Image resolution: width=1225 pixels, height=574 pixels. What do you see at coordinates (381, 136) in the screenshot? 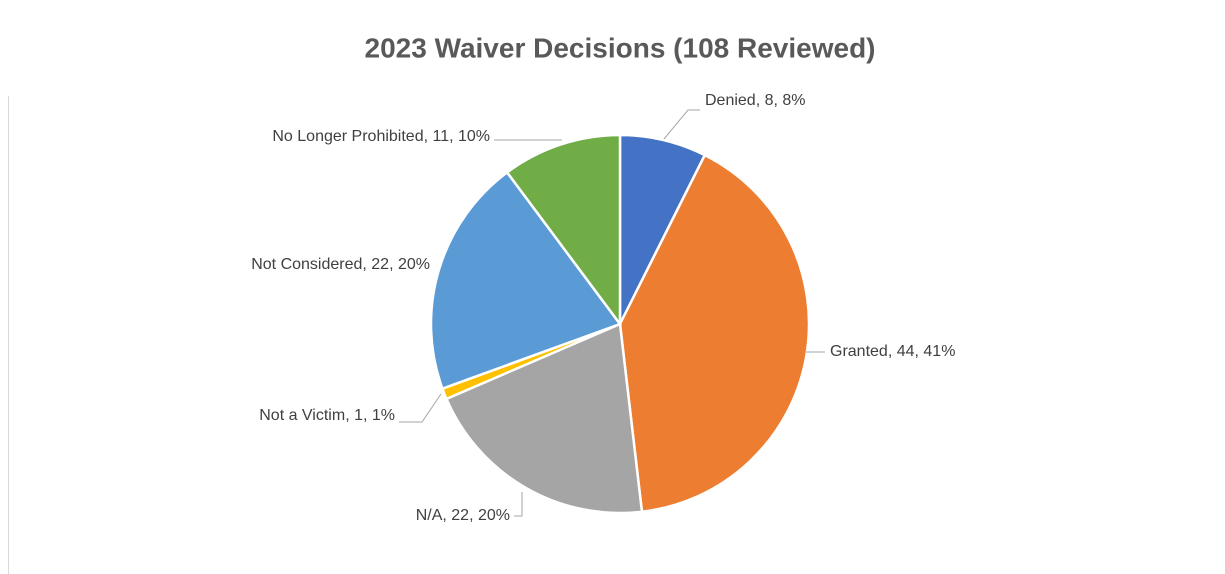
I see `data-label: No Longer Prohibited, 11, 10%` at bounding box center [381, 136].